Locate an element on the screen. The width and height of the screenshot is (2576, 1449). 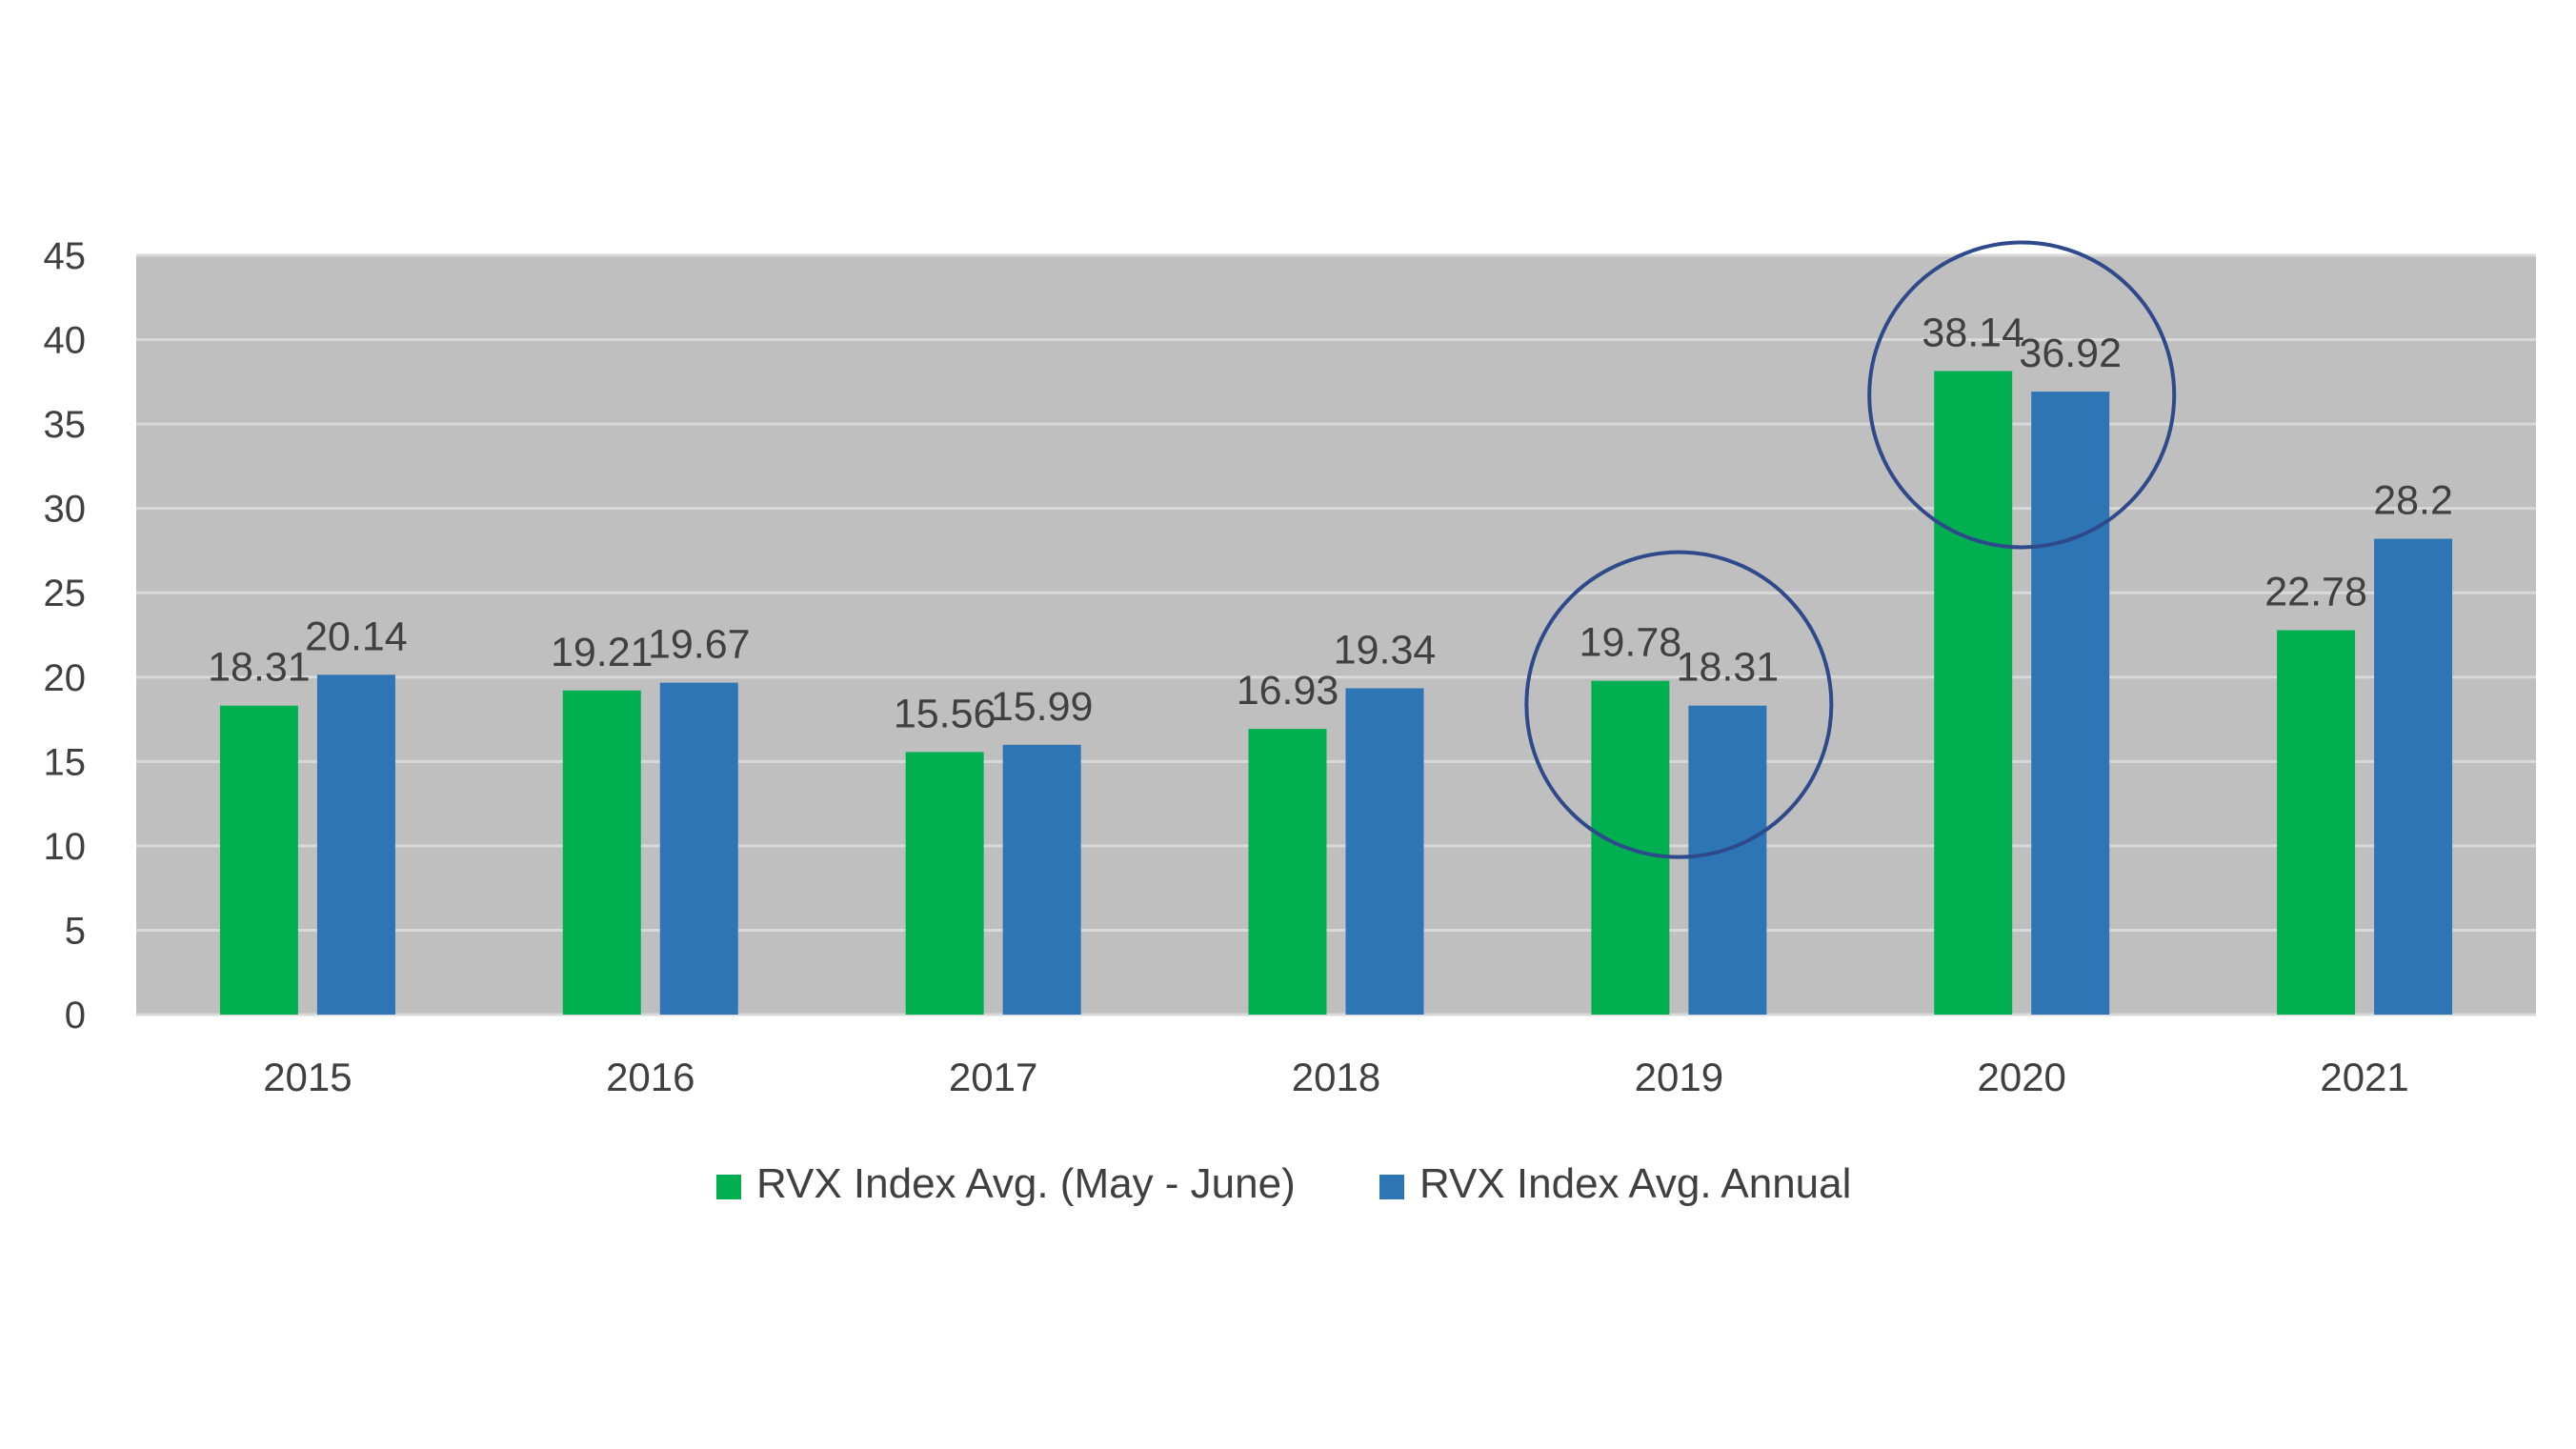
x-category-label: 2021 is located at coordinates (2364, 1077).